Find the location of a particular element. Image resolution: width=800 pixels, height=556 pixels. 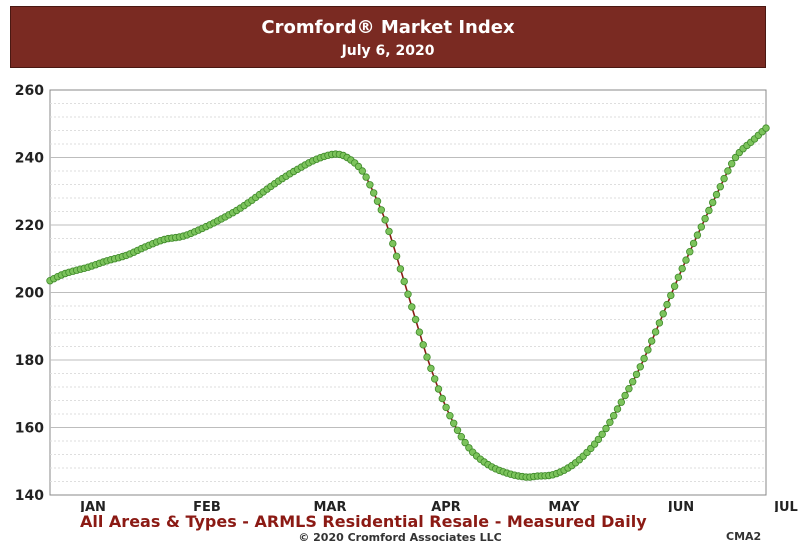

x-tick-label: MAY is located at coordinates (564, 506).